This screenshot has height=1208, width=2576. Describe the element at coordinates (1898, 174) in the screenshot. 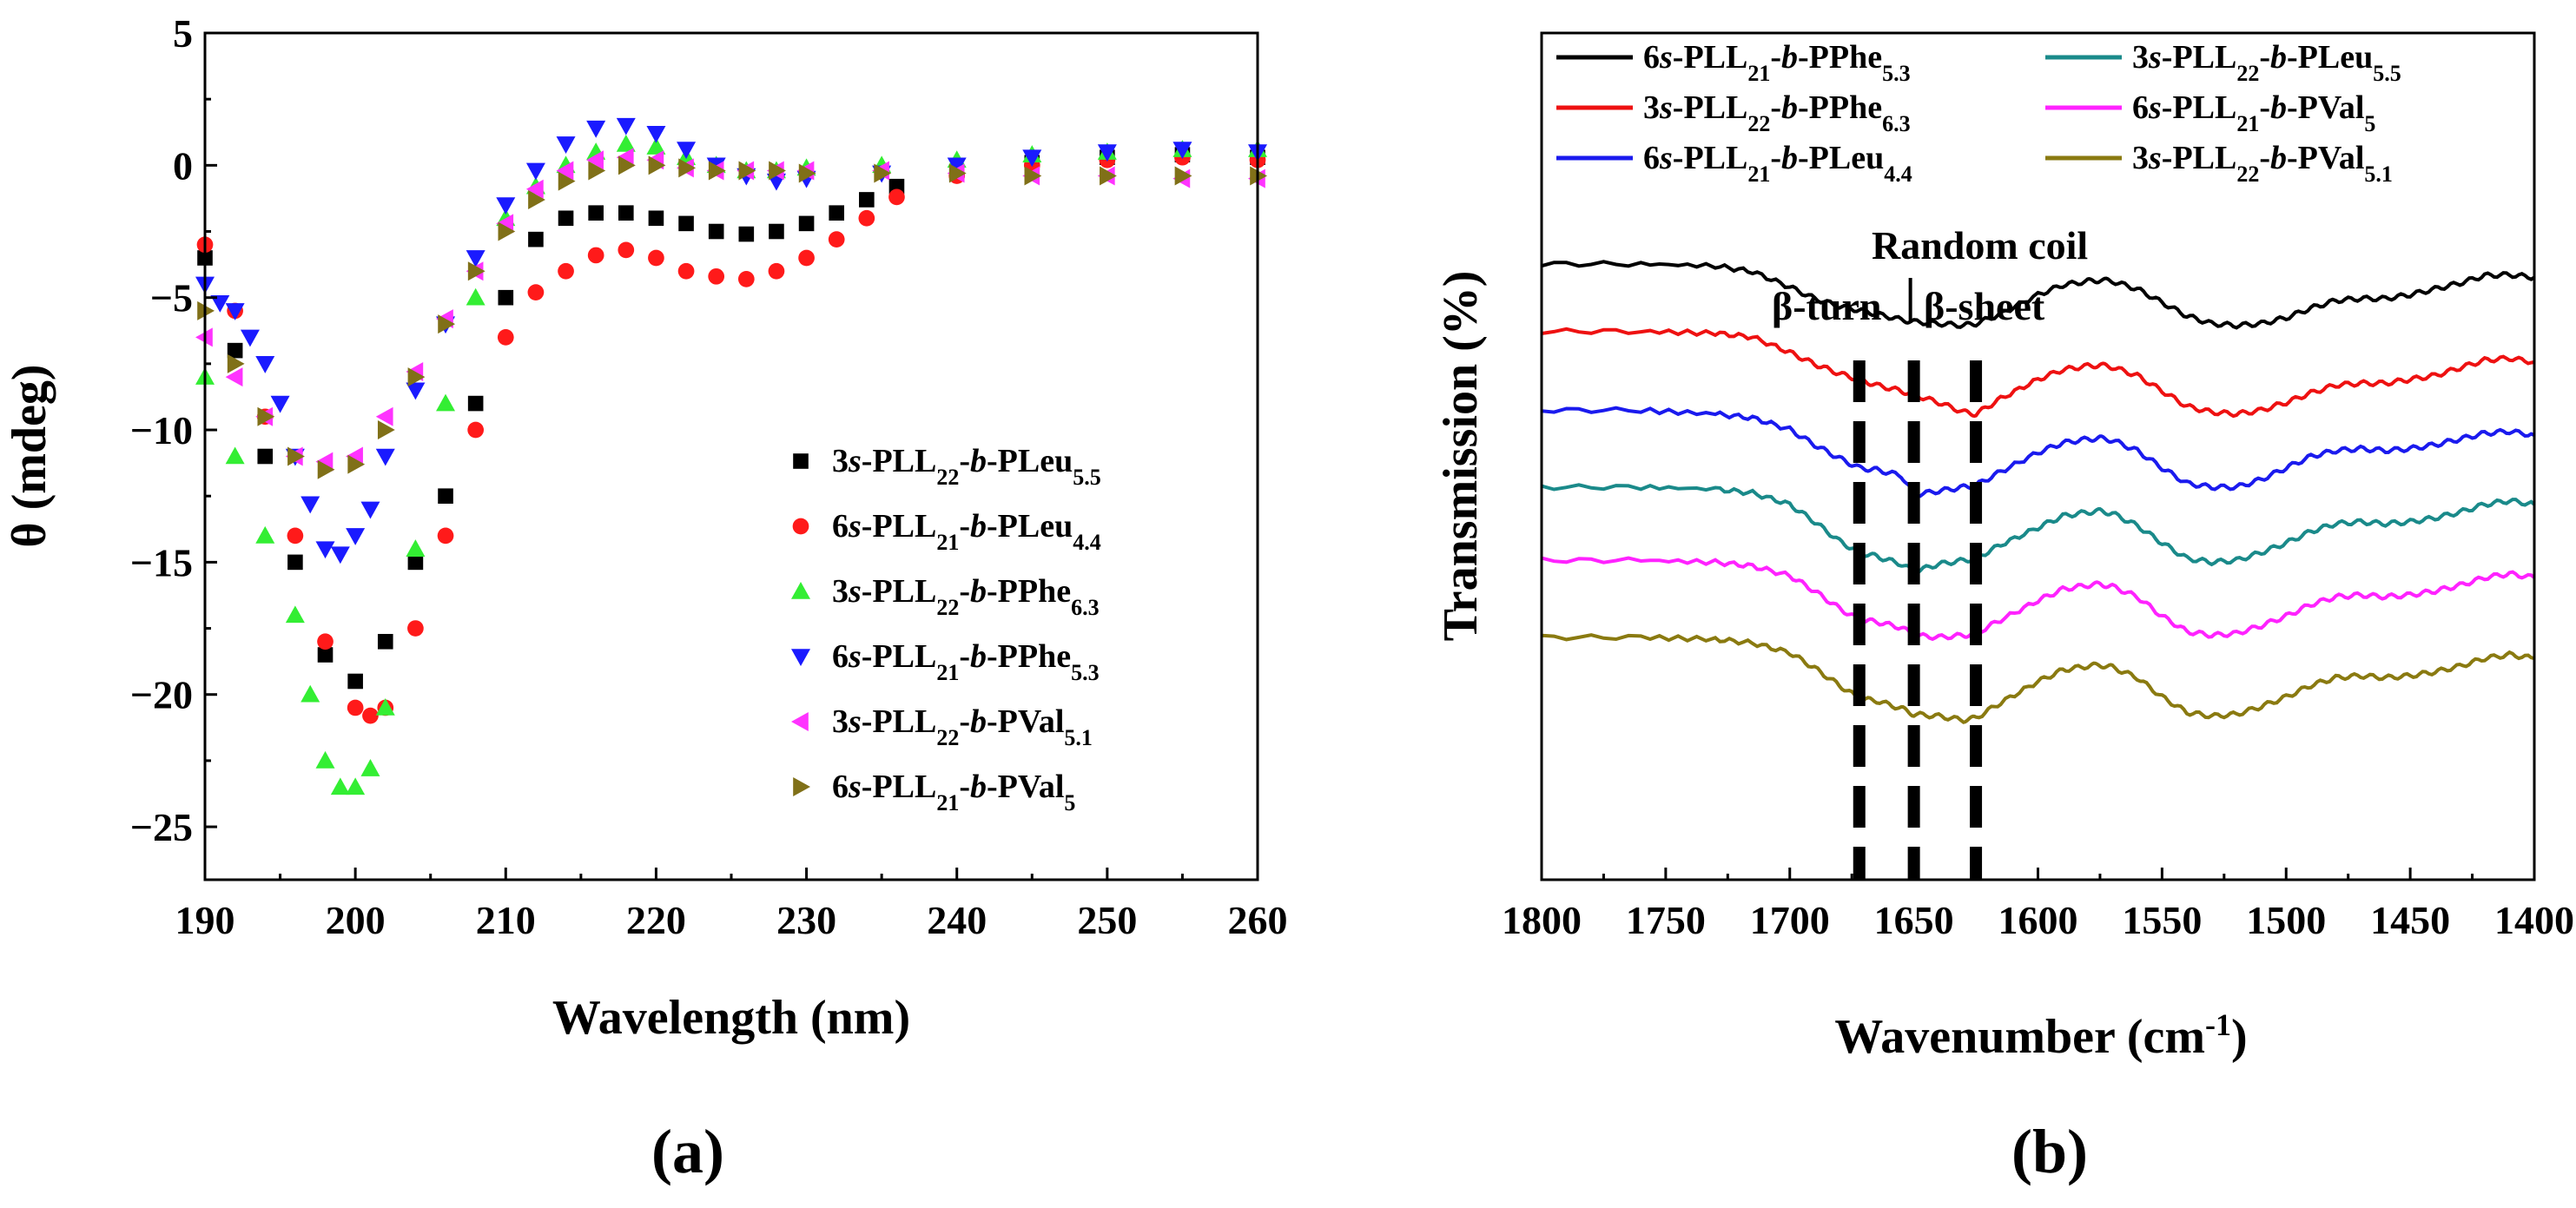

I see `legend-sub: 4.4` at that location.